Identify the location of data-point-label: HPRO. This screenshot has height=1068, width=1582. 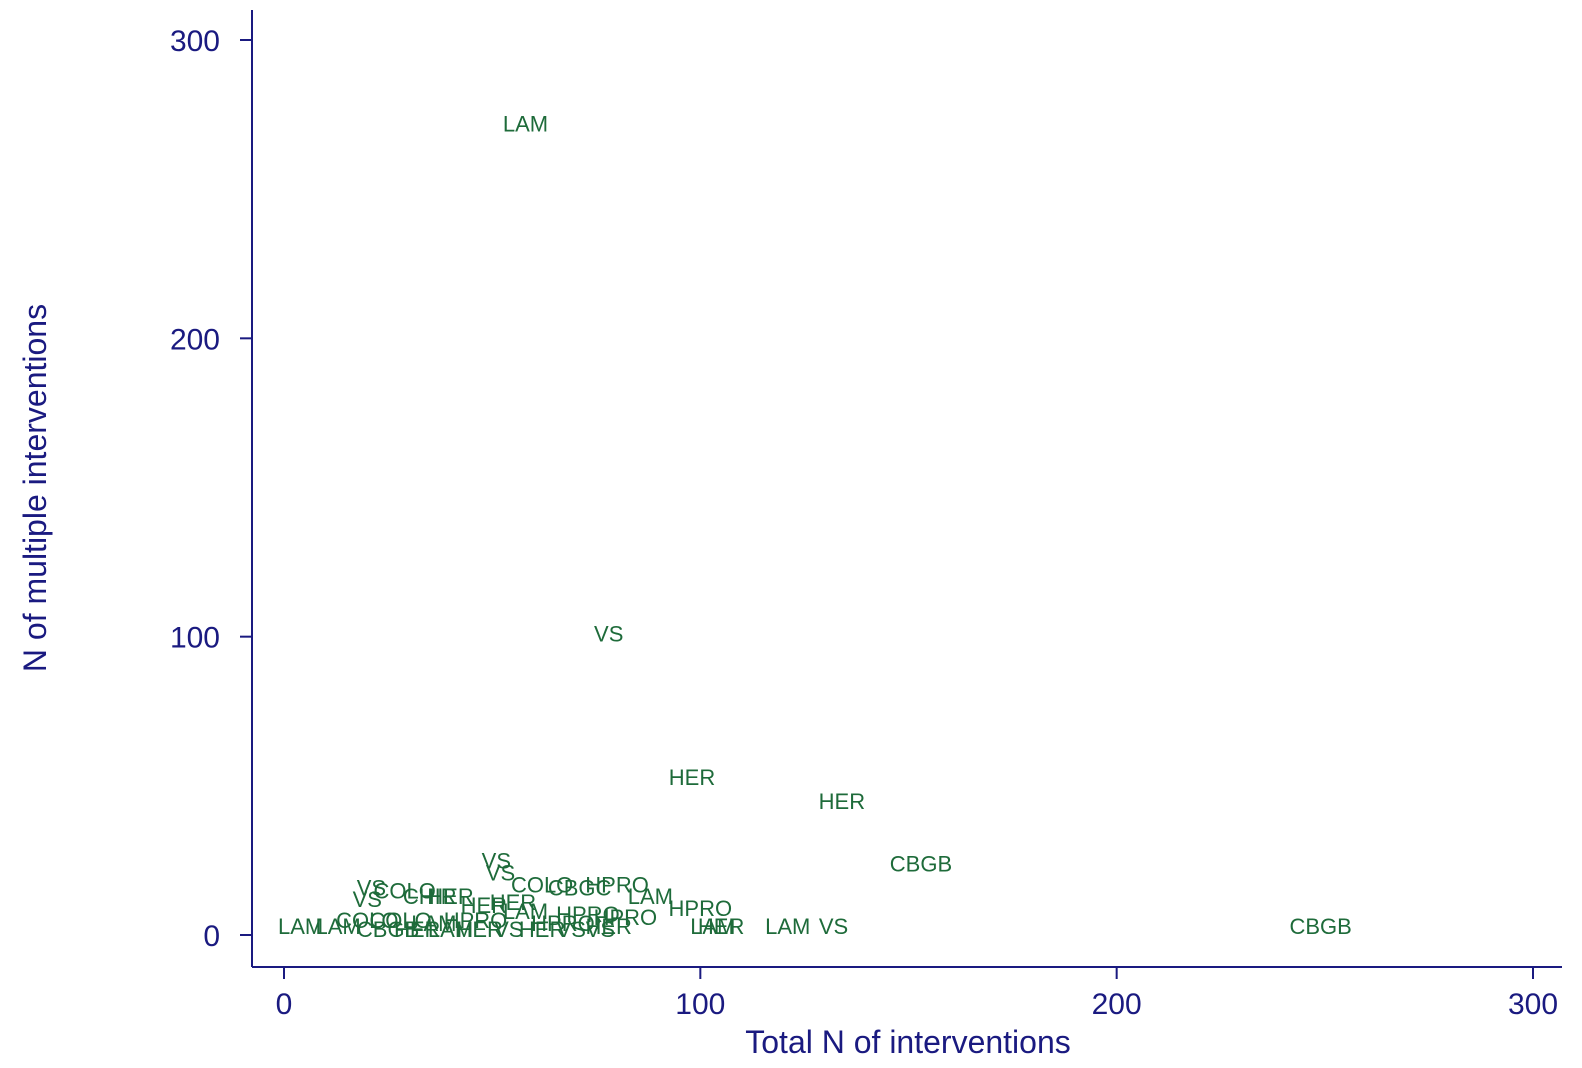
(701, 908).